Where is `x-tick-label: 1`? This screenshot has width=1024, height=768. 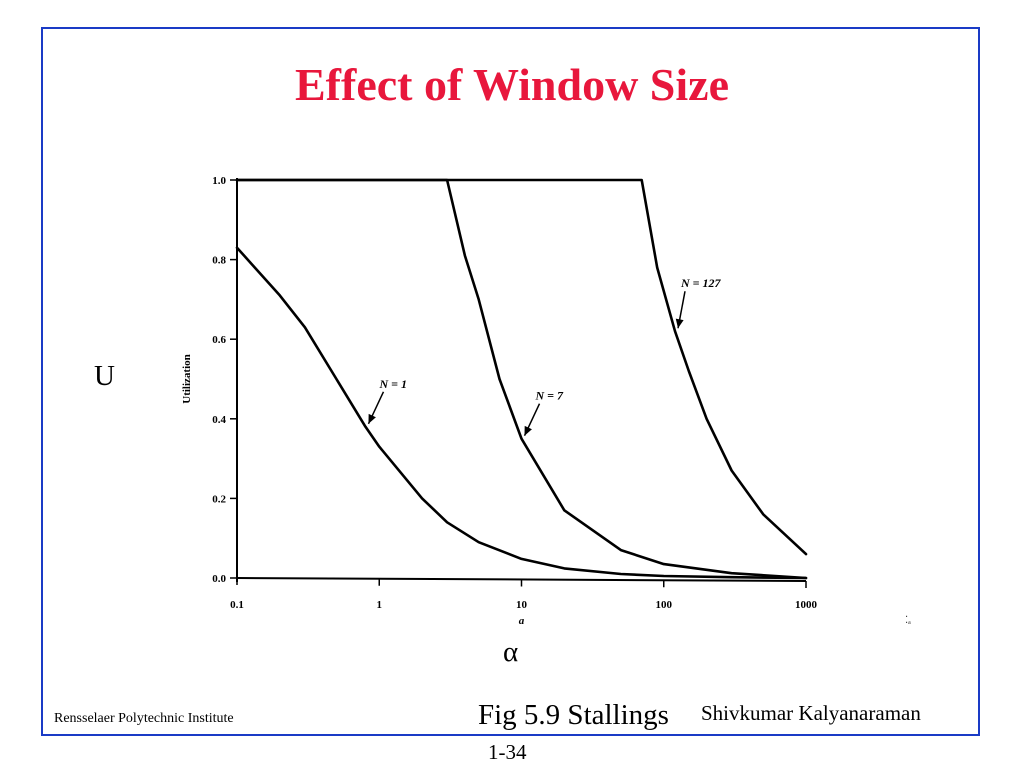
x-tick-label: 1 is located at coordinates (380, 605).